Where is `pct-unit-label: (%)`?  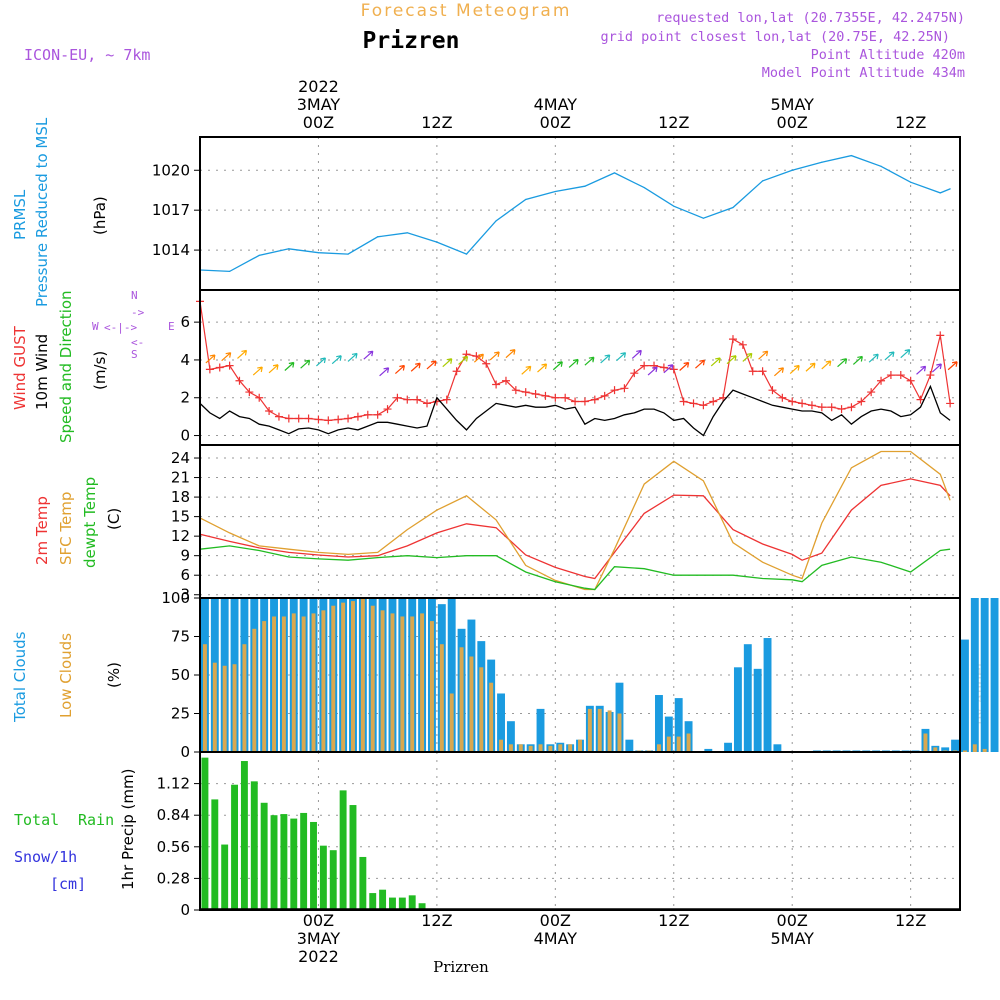
pct-unit-label: (%) is located at coordinates (114, 675).